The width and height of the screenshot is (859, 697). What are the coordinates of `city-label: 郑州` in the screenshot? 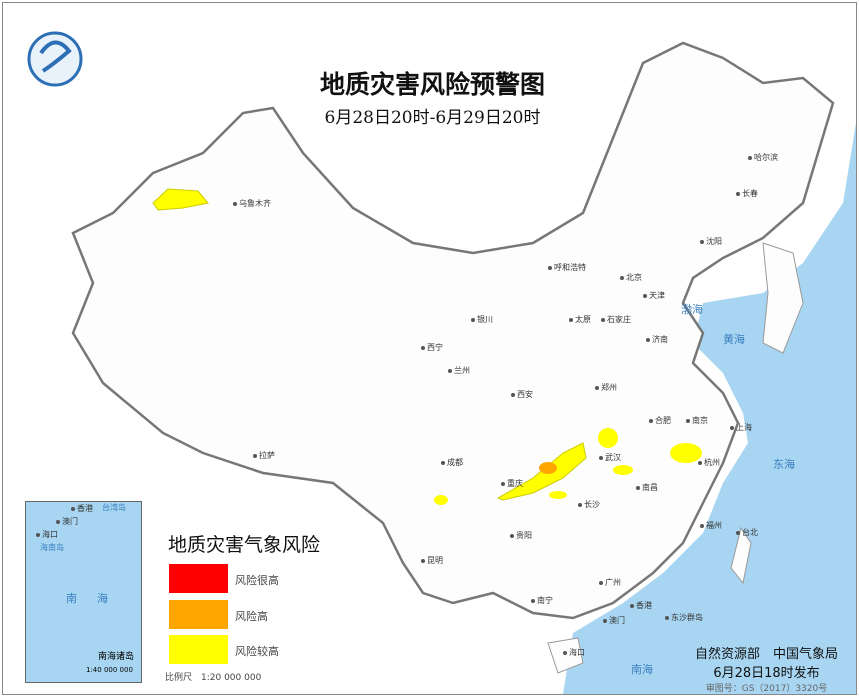 It's located at (606, 388).